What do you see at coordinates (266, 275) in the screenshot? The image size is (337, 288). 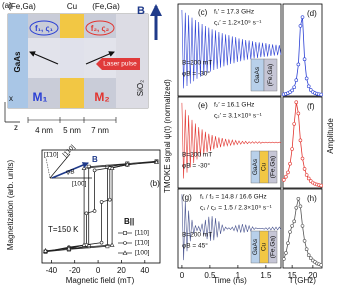 I see `x-tick-label: 1.5` at bounding box center [266, 275].